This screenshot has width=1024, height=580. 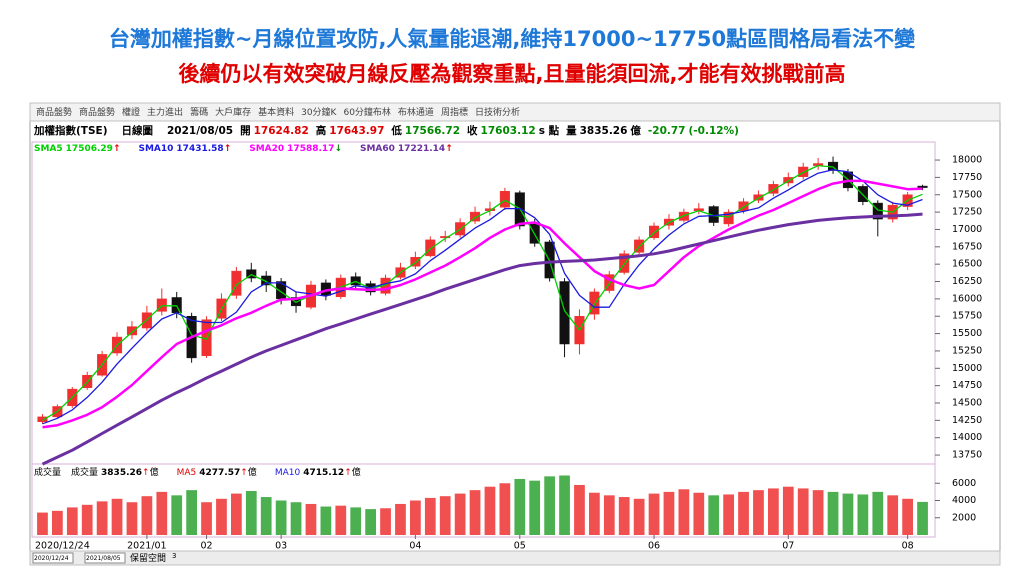 I want to click on y-tick-label: 15250, so click(x=967, y=350).